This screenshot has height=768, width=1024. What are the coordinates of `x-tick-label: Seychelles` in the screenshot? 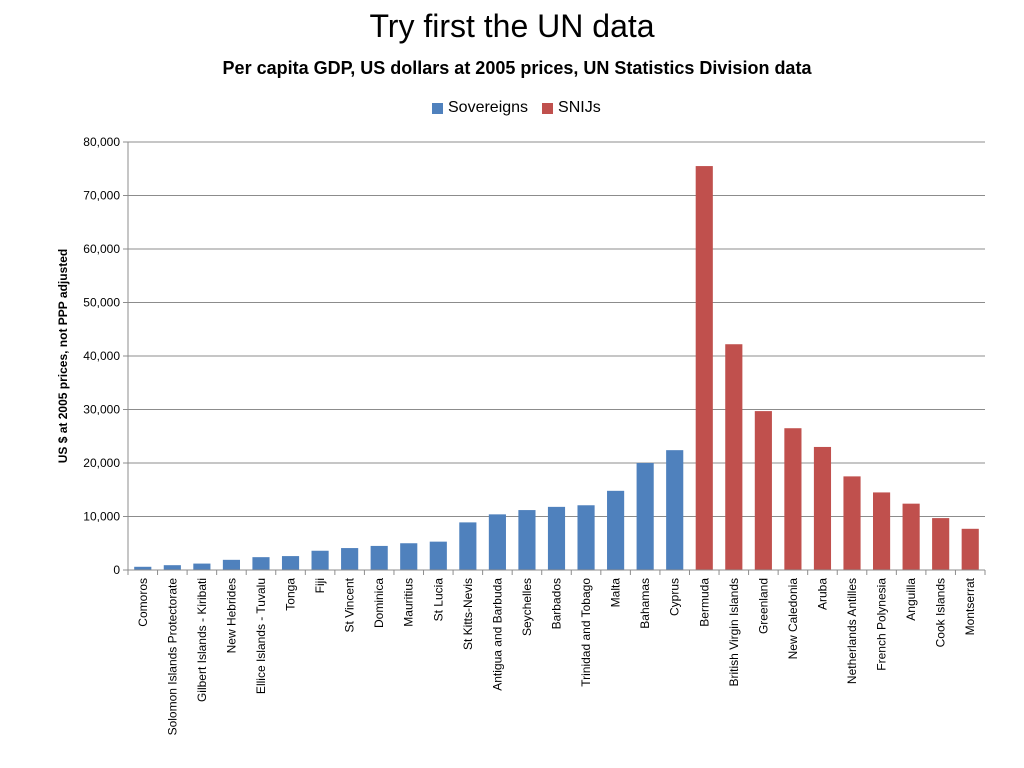 It's located at (527, 607).